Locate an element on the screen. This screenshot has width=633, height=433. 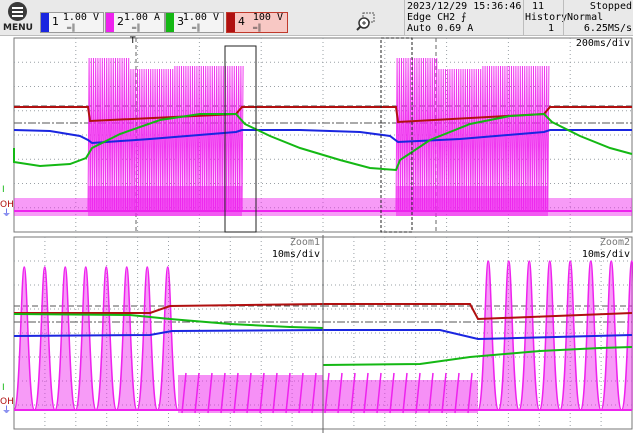
channel-4-coupling-icon: ═║ is located at coordinates (257, 28).